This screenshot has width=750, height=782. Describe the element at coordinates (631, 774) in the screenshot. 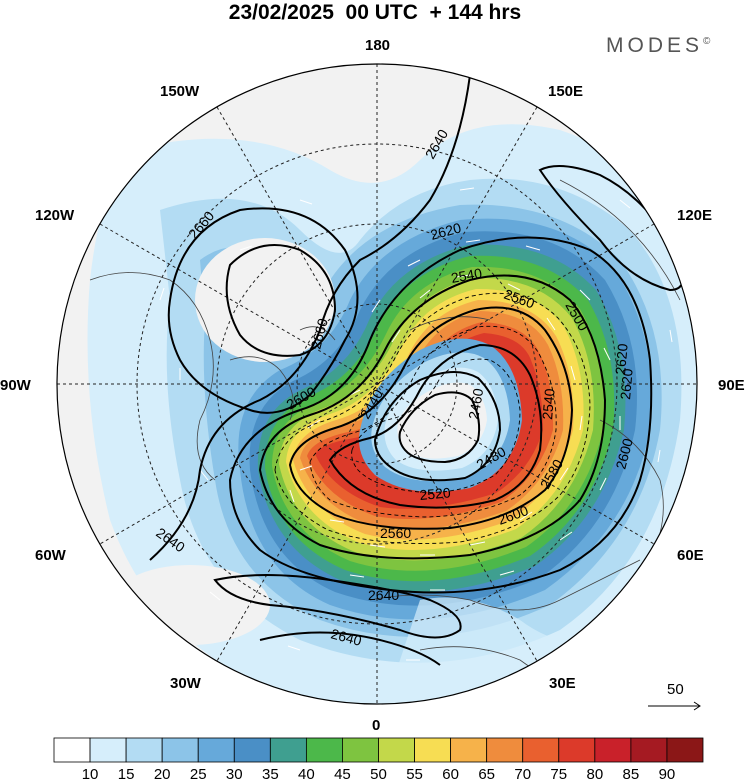

I see `colorbar-tick-label: 85` at that location.